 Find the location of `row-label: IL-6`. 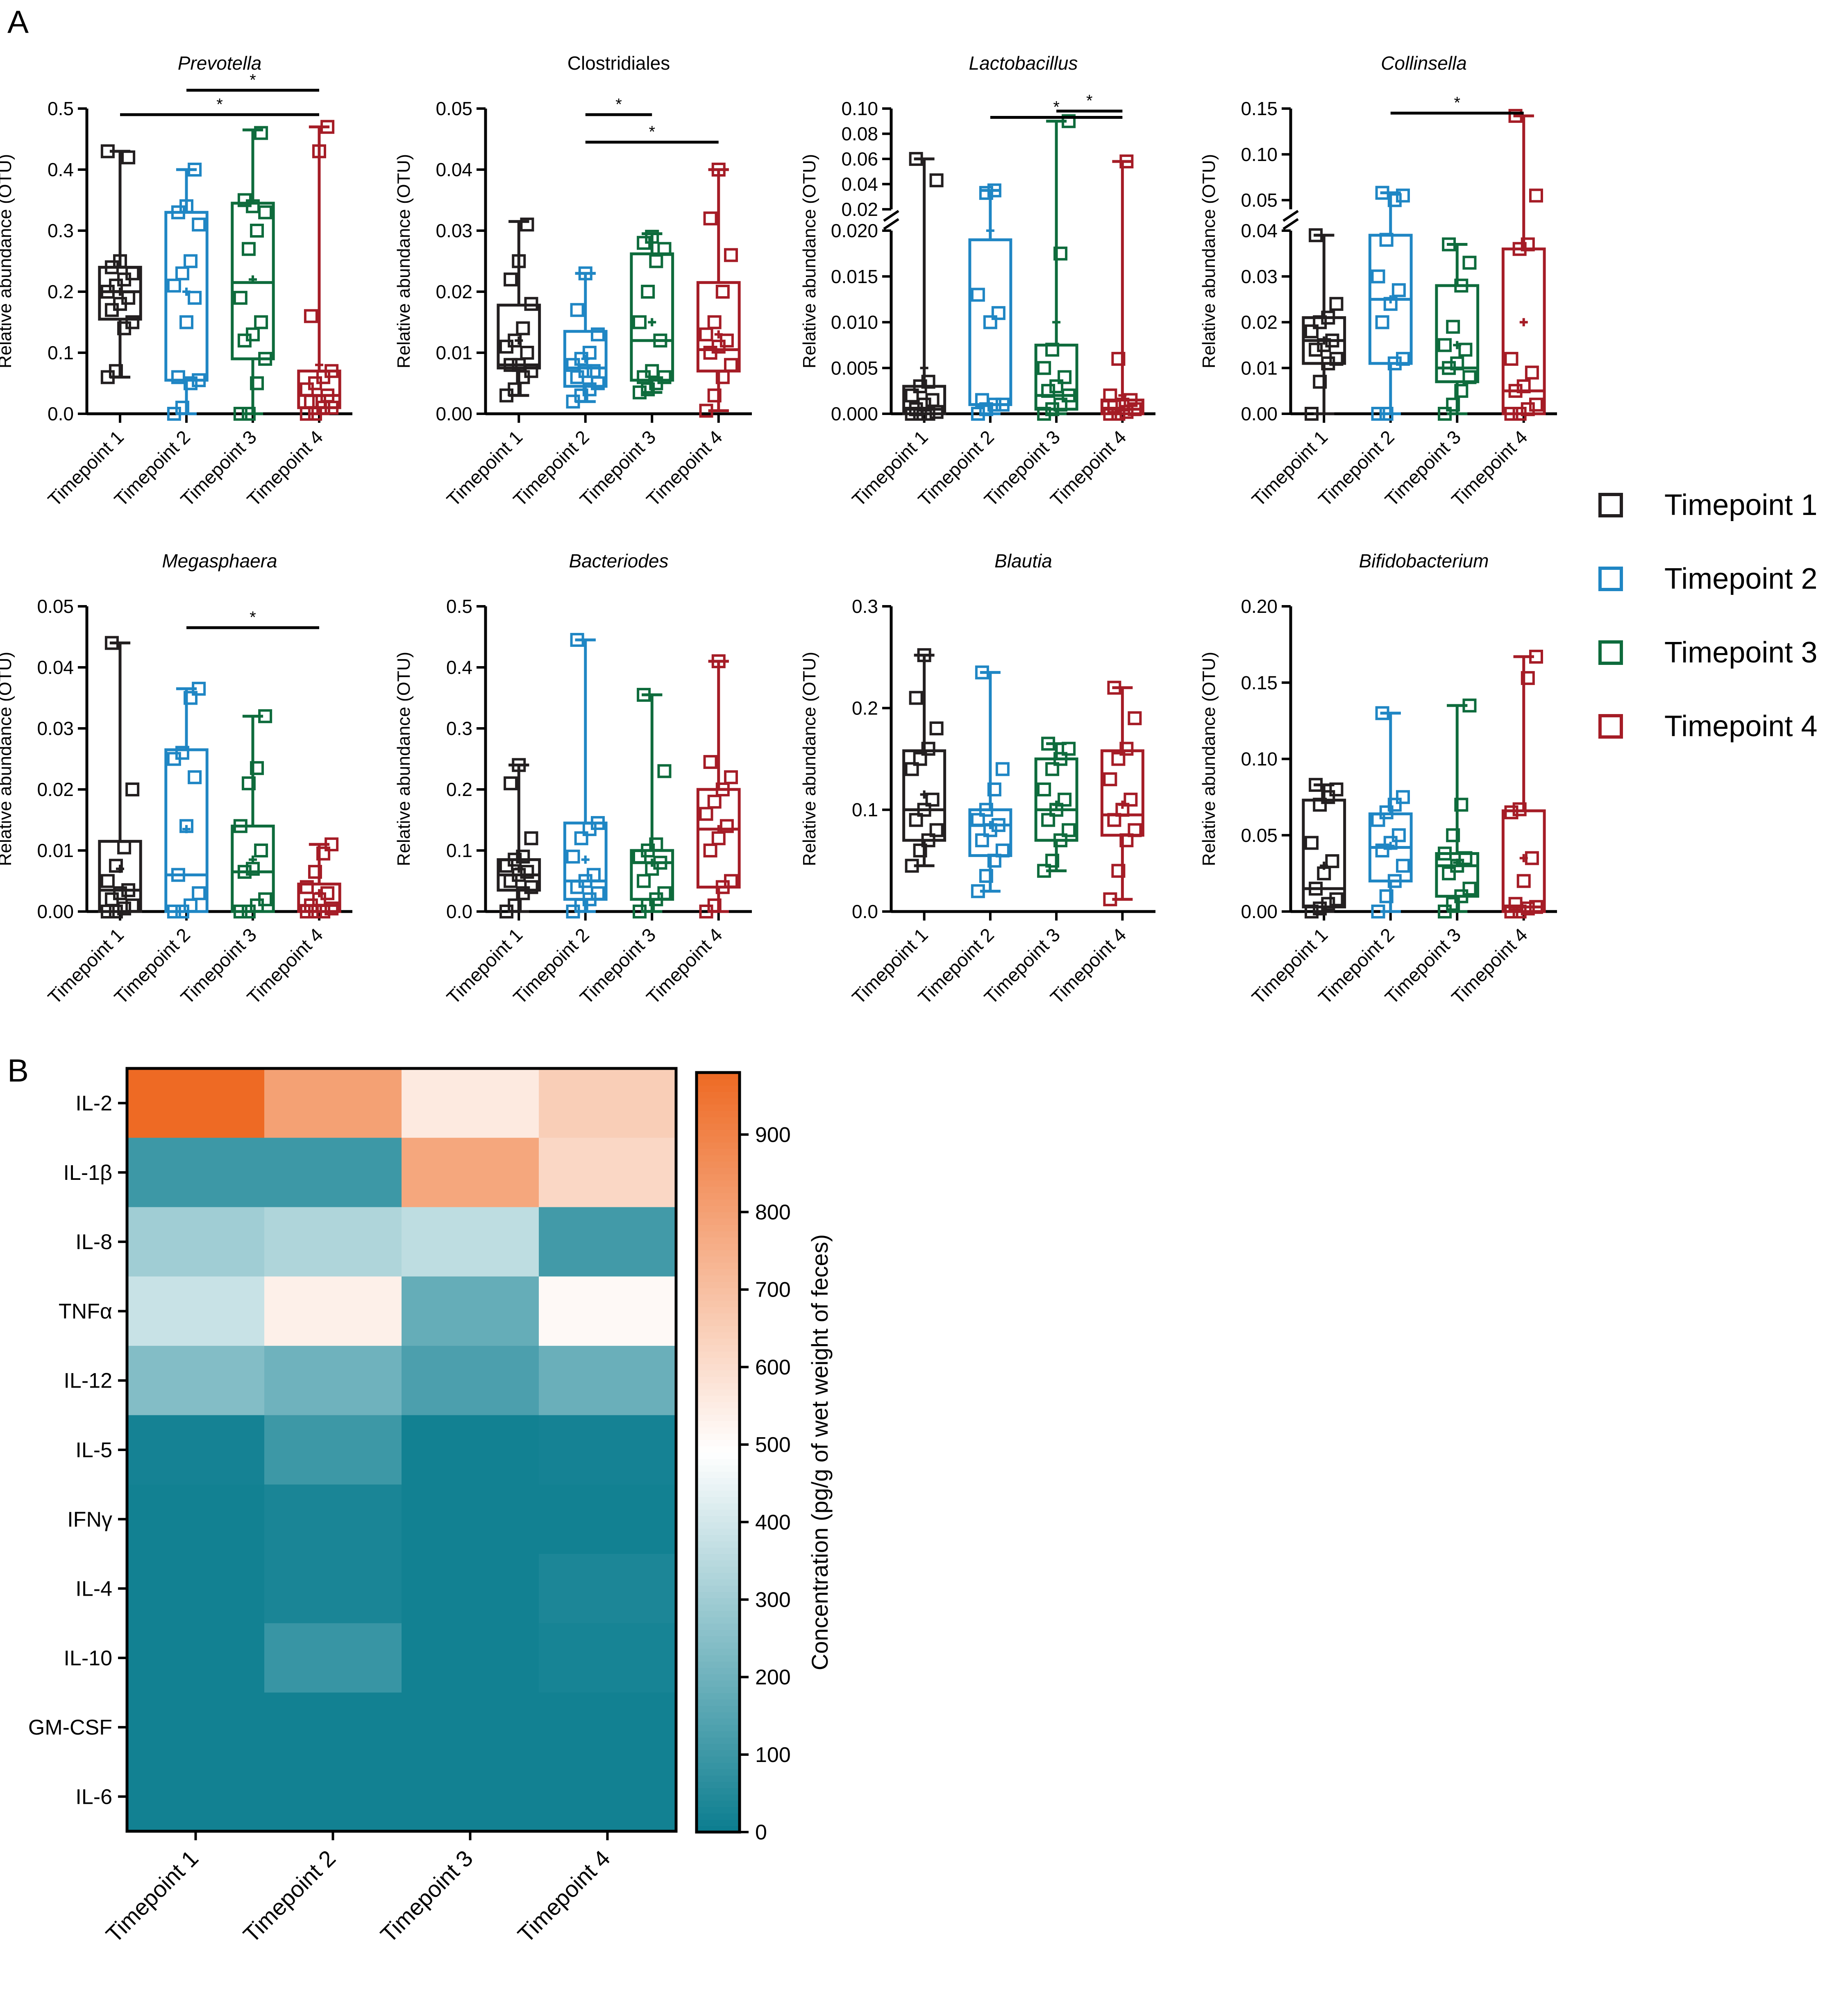

row-label: IL-6 is located at coordinates (93, 1797).